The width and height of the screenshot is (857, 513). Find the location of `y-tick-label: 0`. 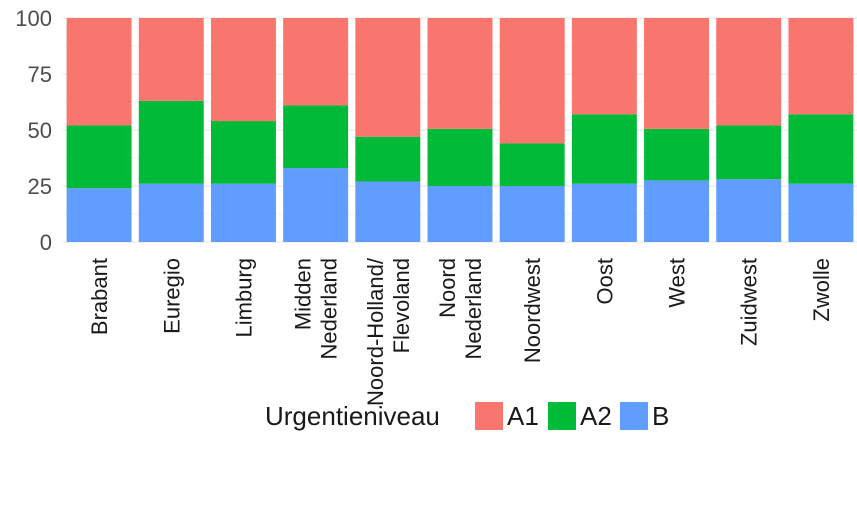

y-tick-label: 0 is located at coordinates (46, 242).